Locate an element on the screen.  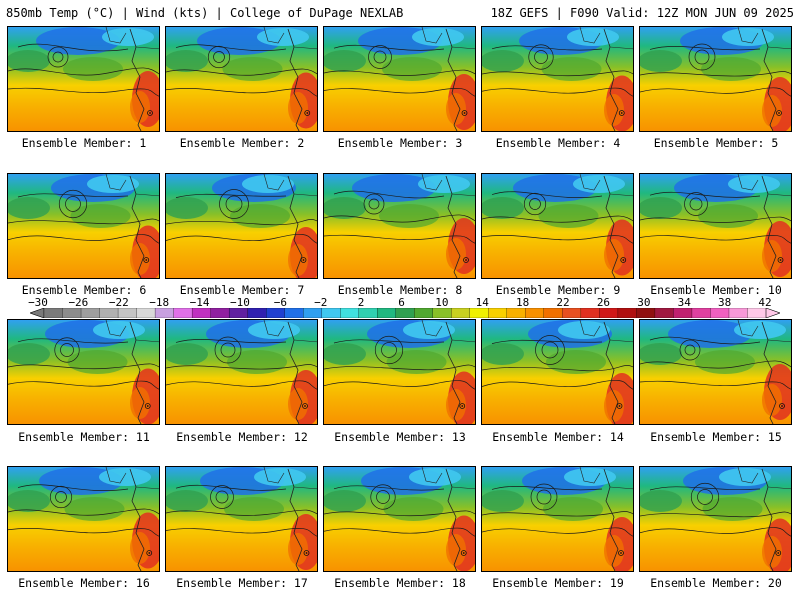
colorbar-right-arrow is located at coordinates (772, 313).